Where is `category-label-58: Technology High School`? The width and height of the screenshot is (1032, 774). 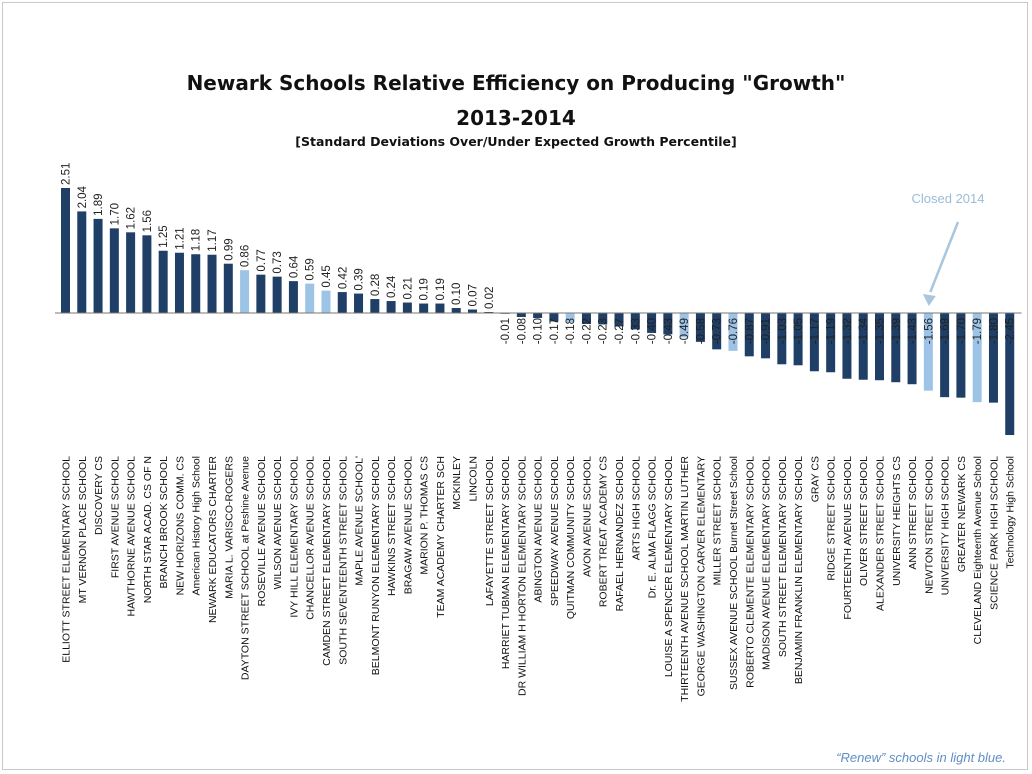 category-label-58: Technology High School is located at coordinates (1011, 512).